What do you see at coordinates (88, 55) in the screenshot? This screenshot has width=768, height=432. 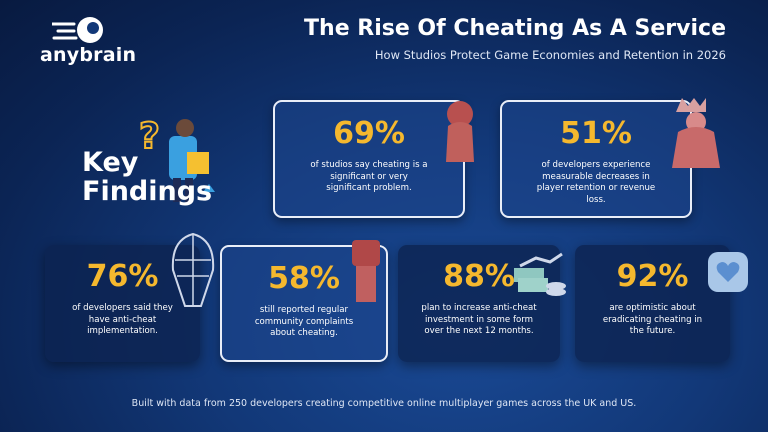 I see `logo: anybrain` at bounding box center [88, 55].